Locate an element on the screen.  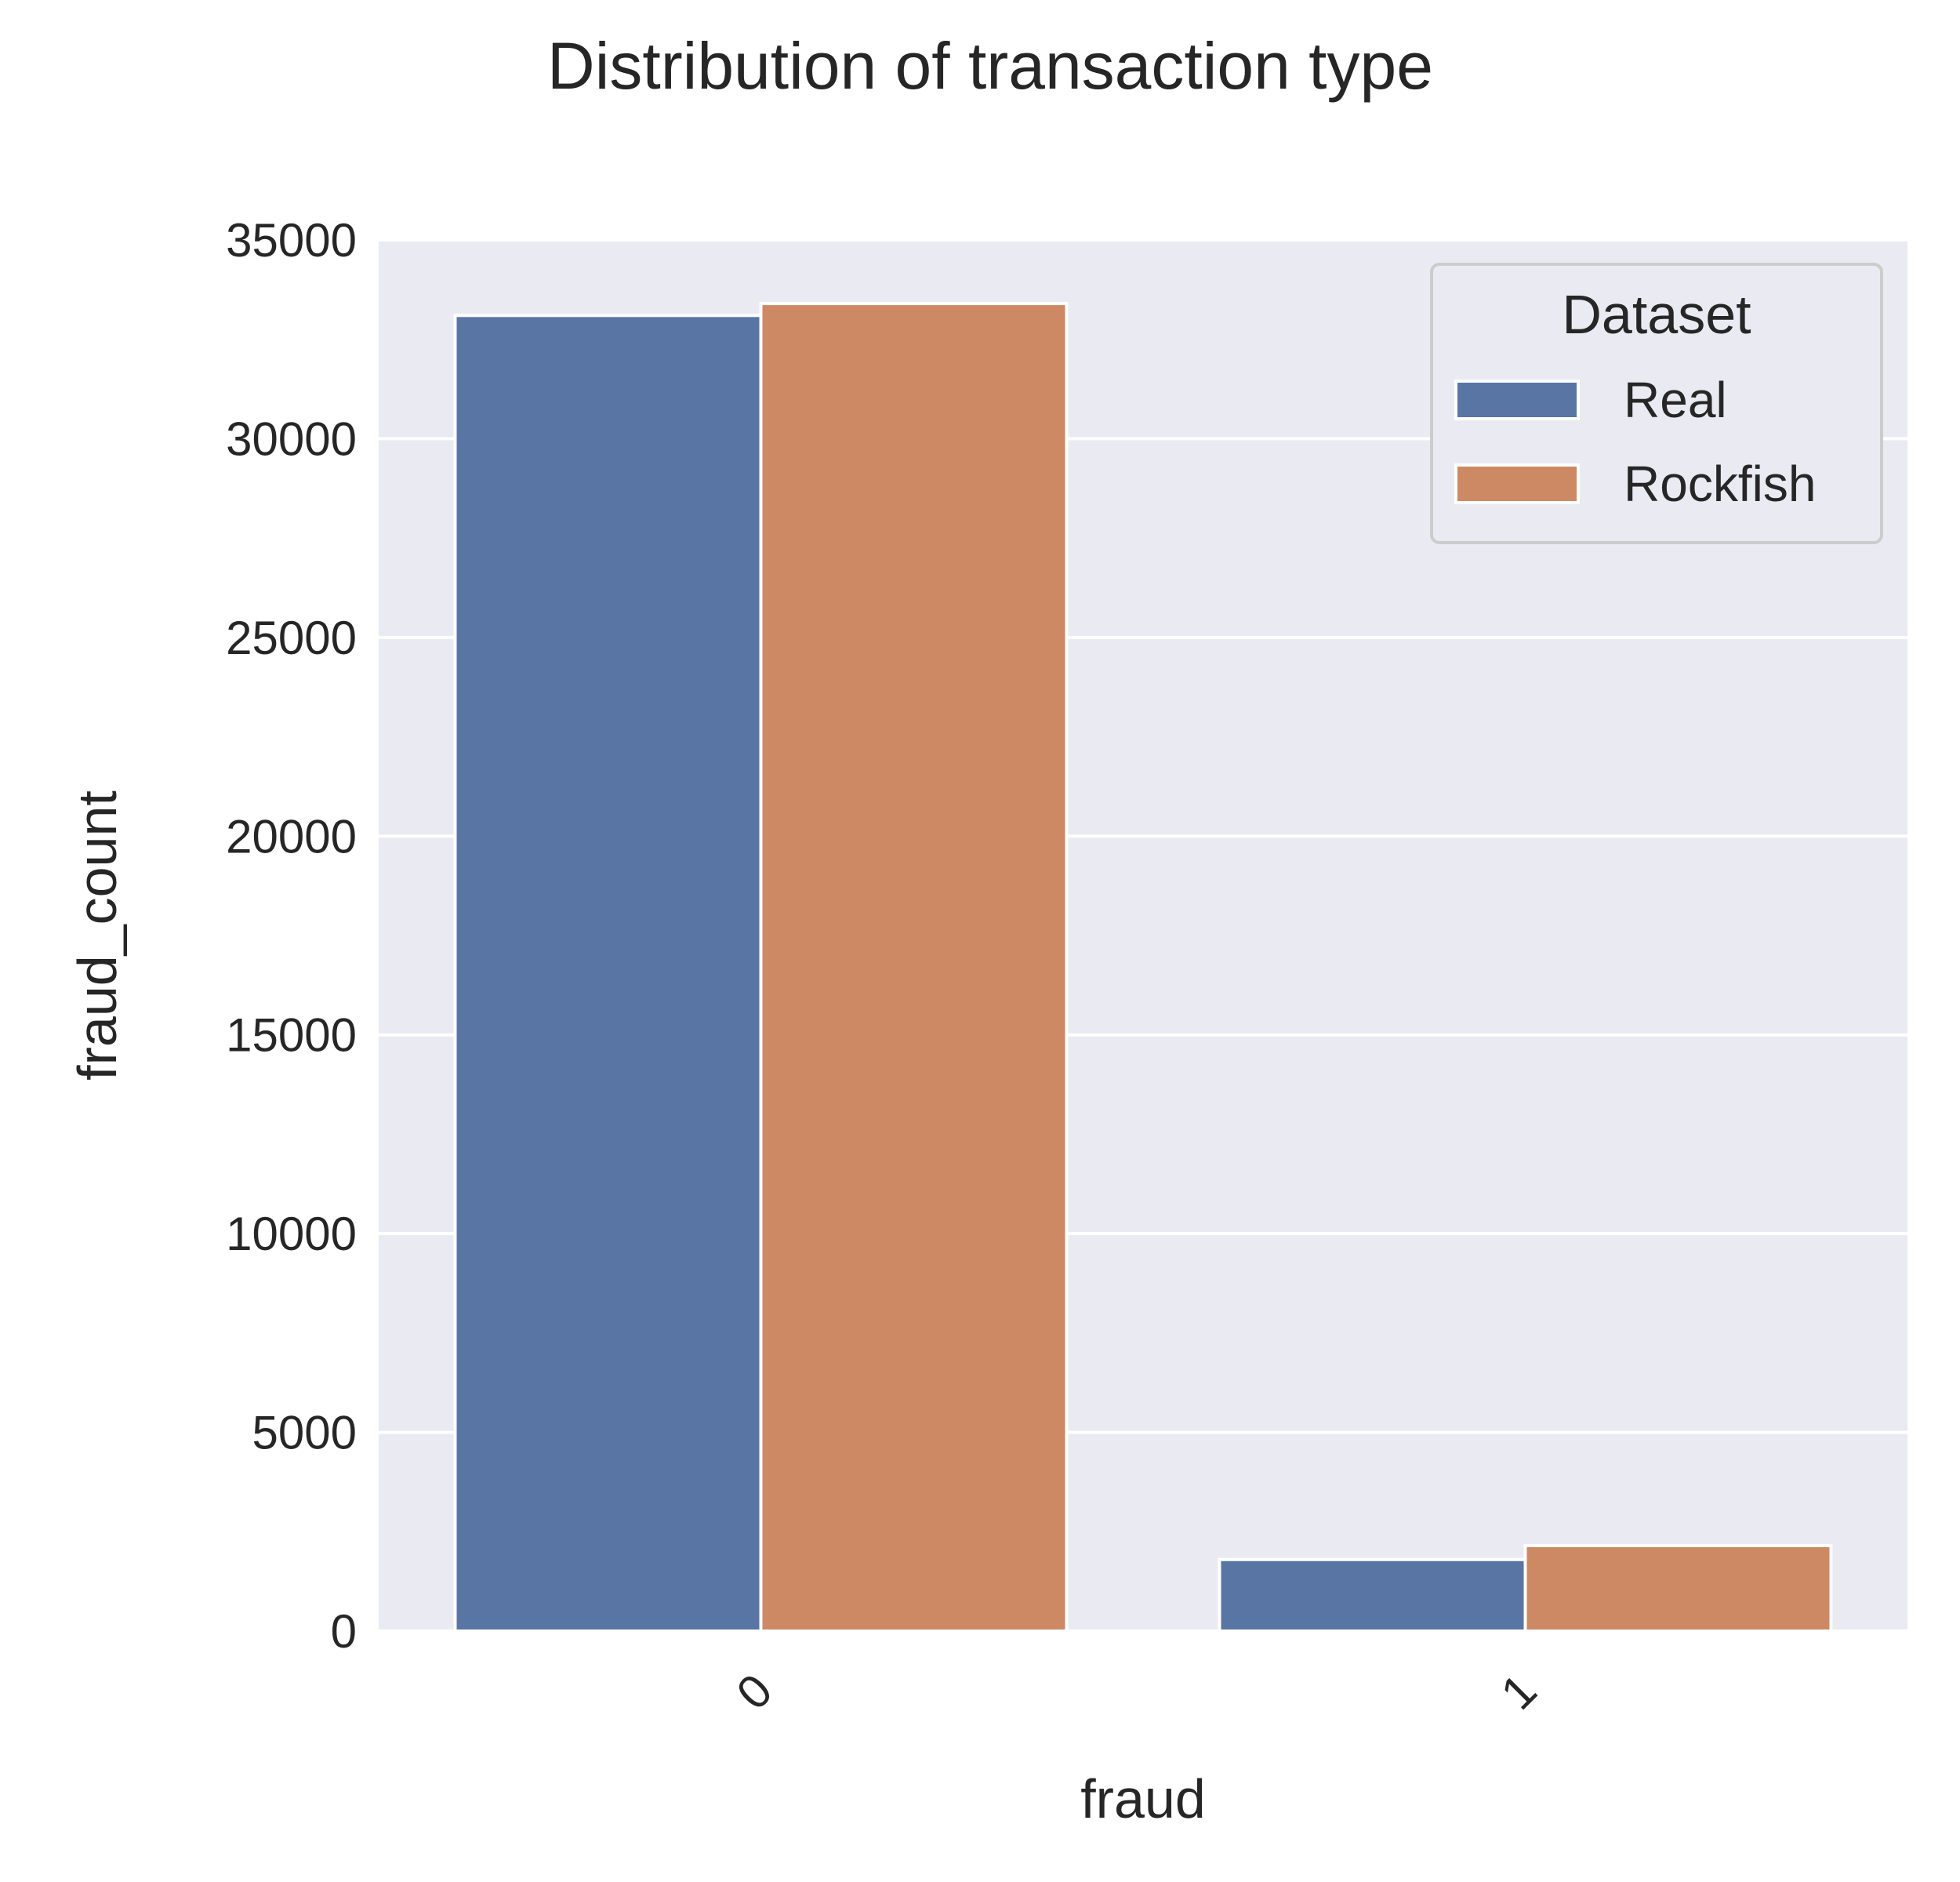
y-tick-label: 5000 is located at coordinates (304, 1433).